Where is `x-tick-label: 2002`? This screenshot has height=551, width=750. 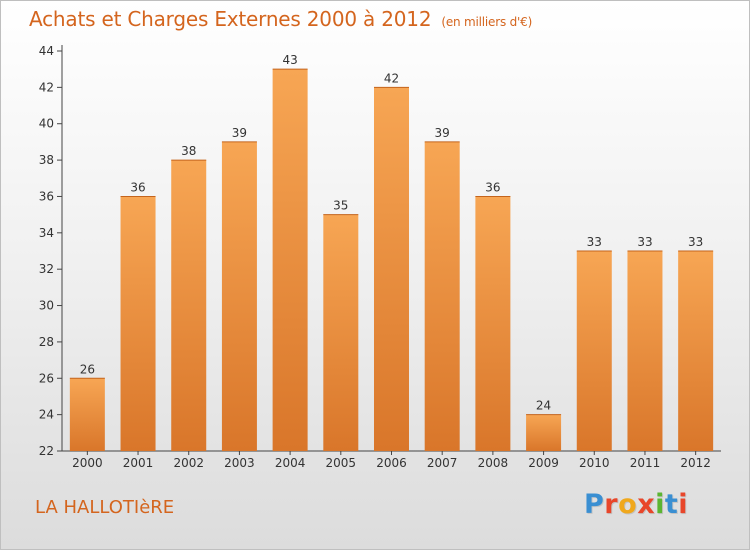 x-tick-label: 2002 is located at coordinates (188, 463).